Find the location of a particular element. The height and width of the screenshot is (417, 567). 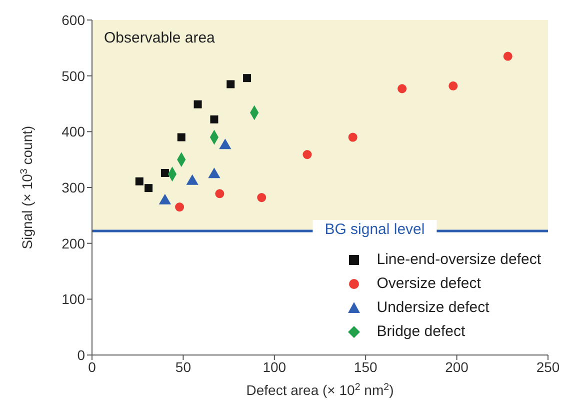

legend-label: Line-end-oversize defect is located at coordinates (458, 260).